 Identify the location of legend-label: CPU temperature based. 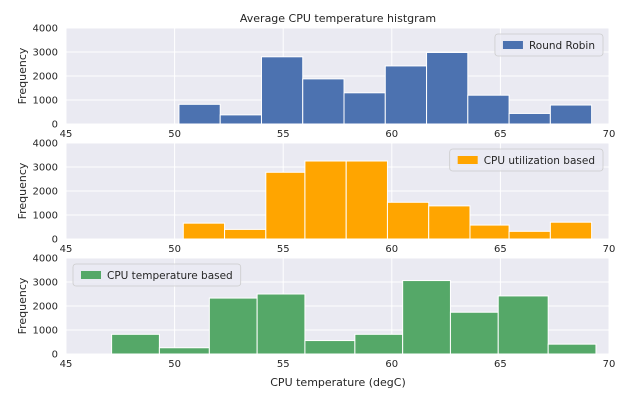
(170, 276).